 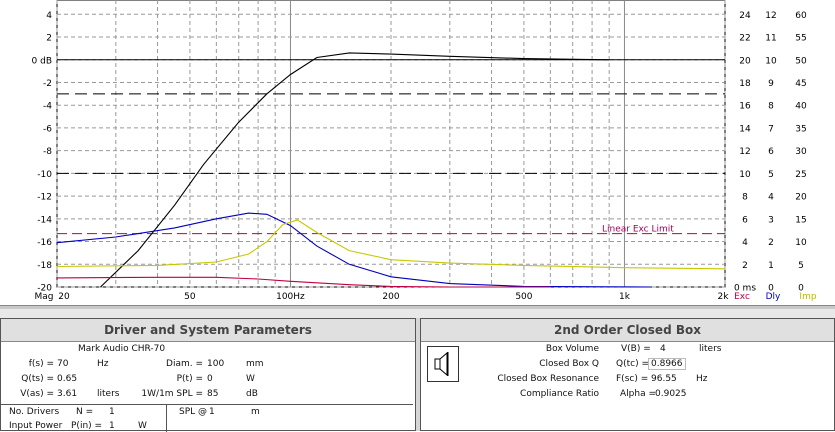 What do you see at coordinates (166, 418) in the screenshot?
I see `panel-divider-v` at bounding box center [166, 418].